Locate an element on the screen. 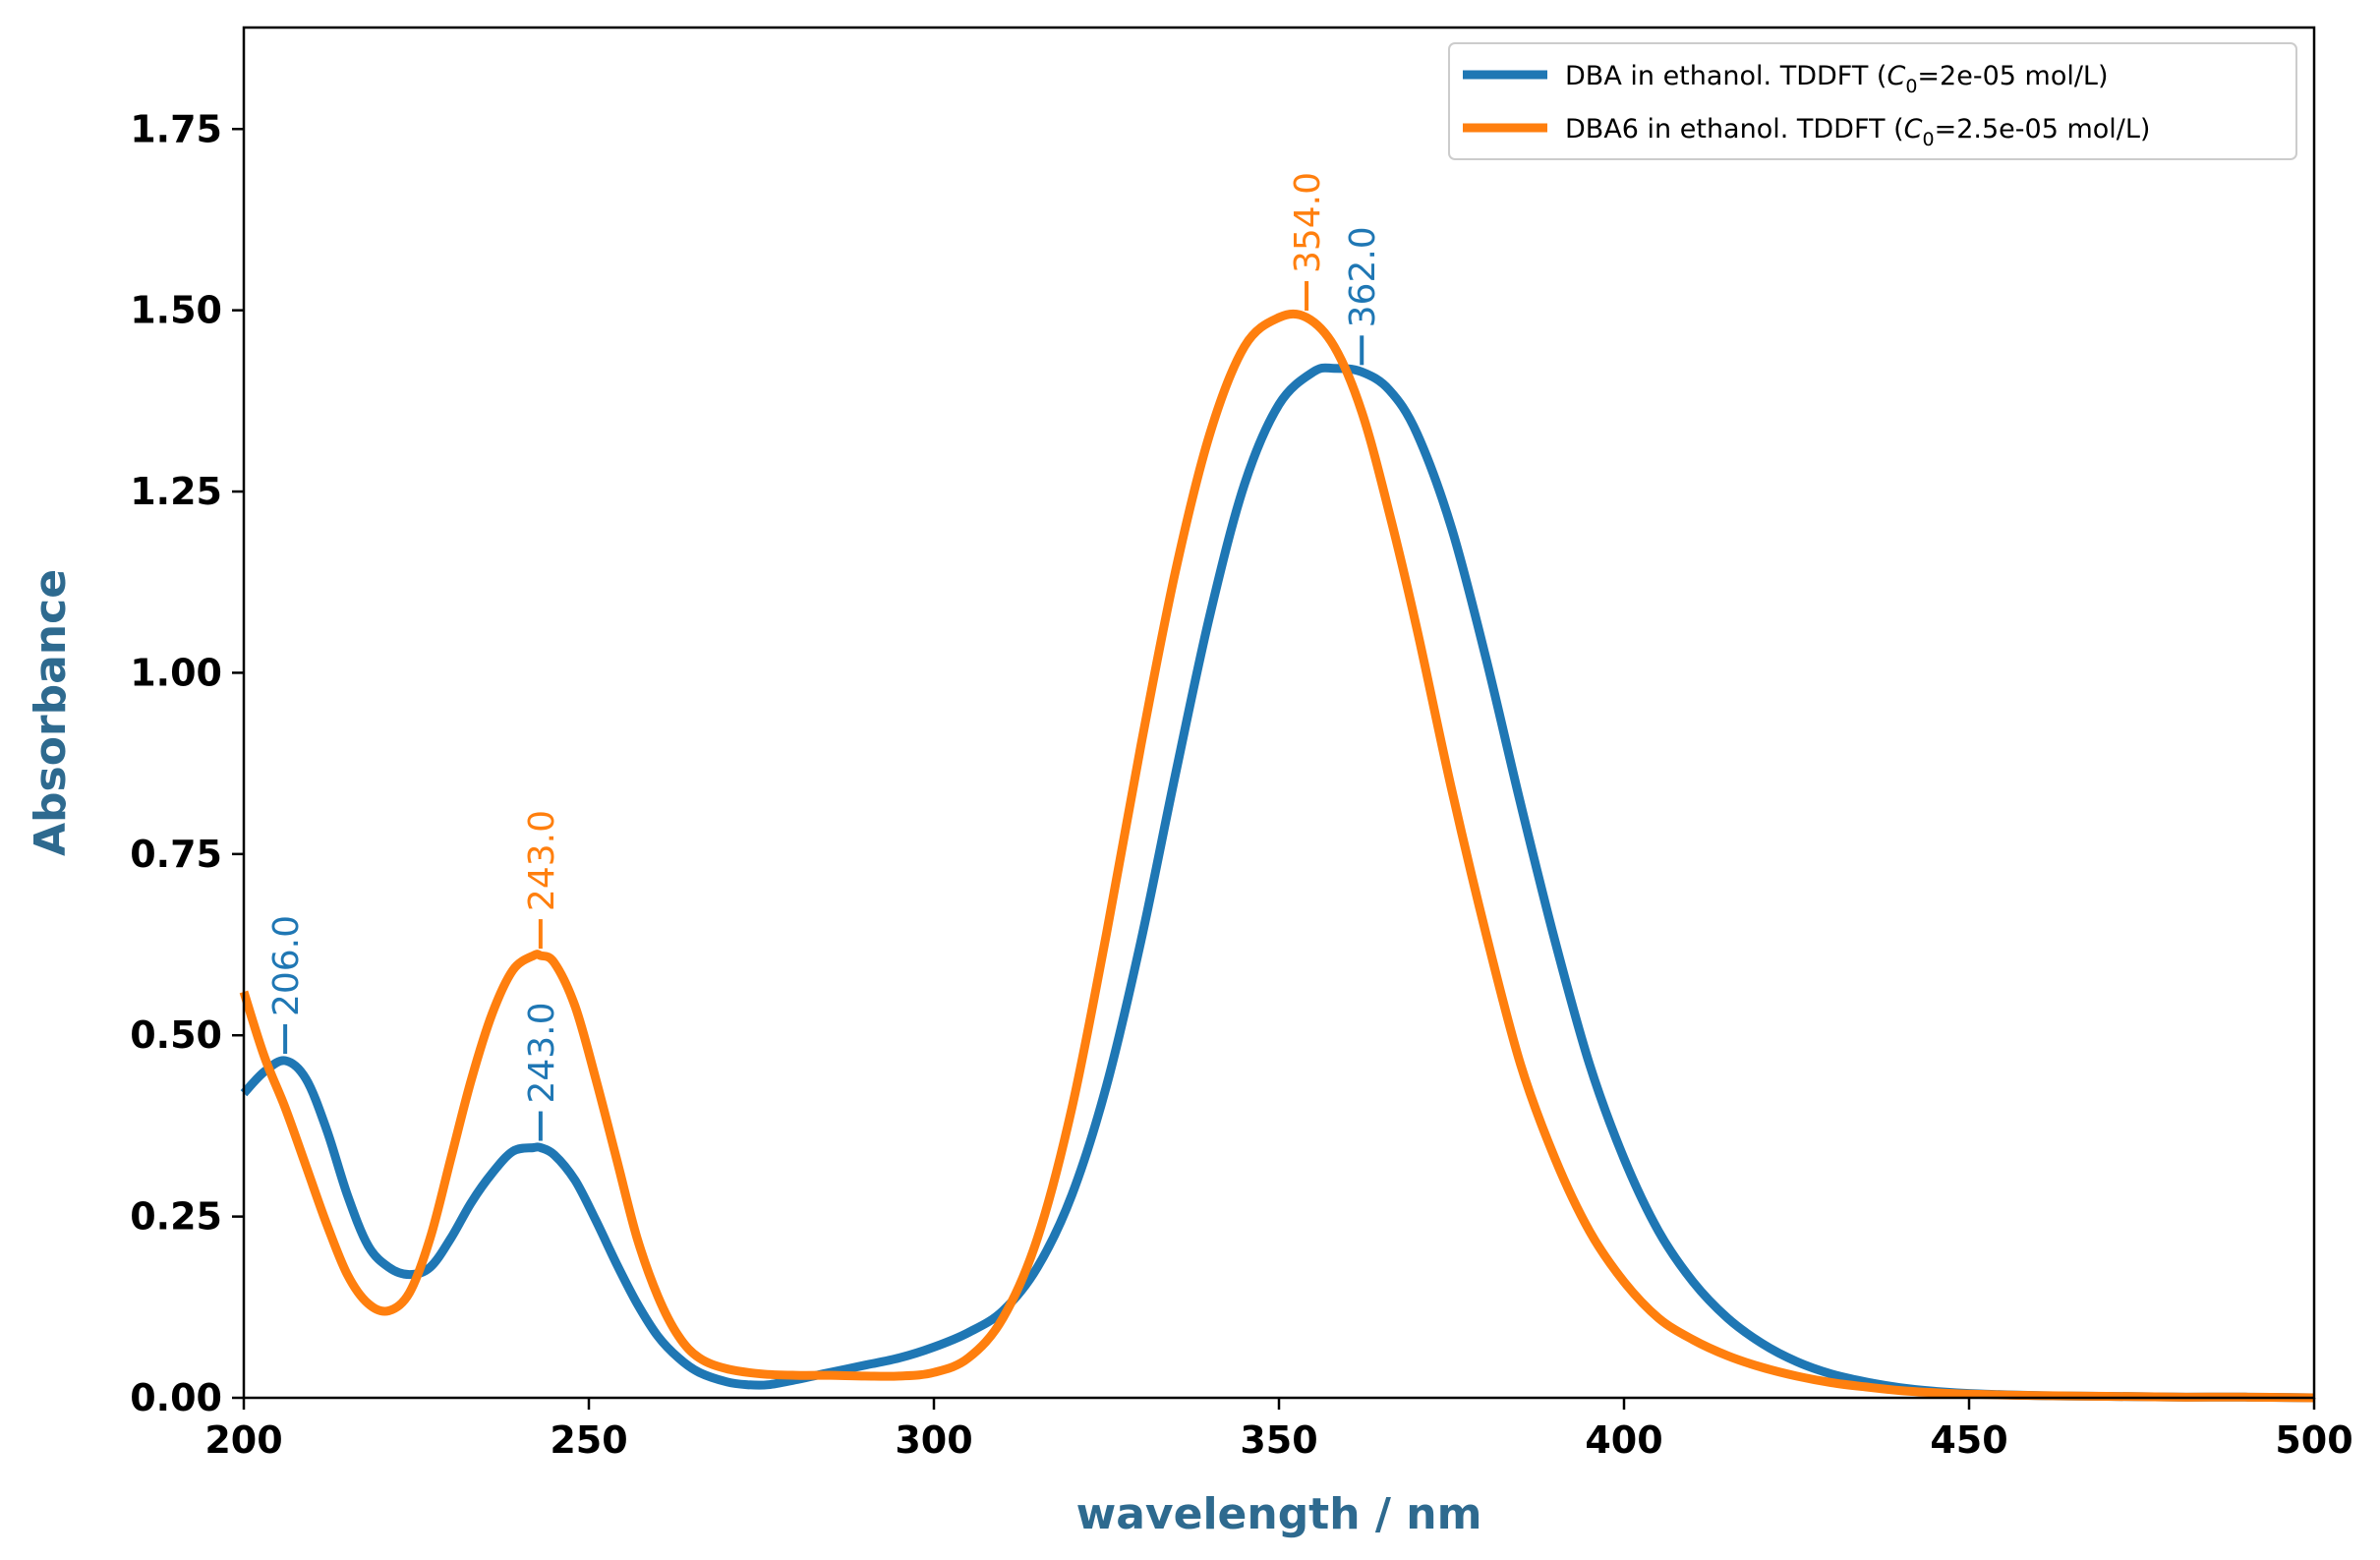 Image resolution: width=2380 pixels, height=1560 pixels. peak-label-2-1: 243.0 is located at coordinates (542, 860).